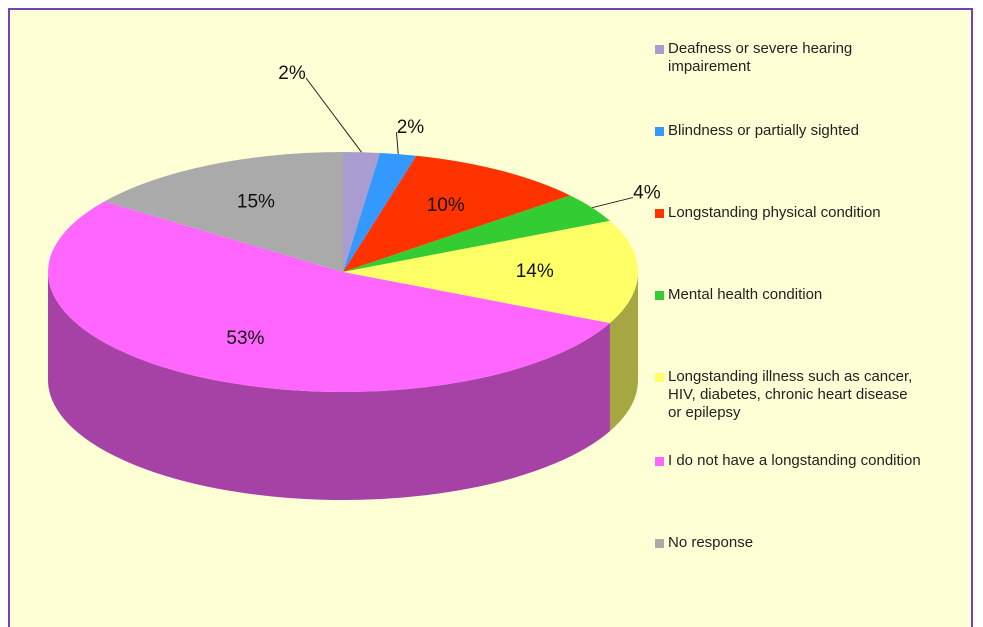  Describe the element at coordinates (763, 130) in the screenshot. I see `legend-label: Blindness or partially sighted` at that location.